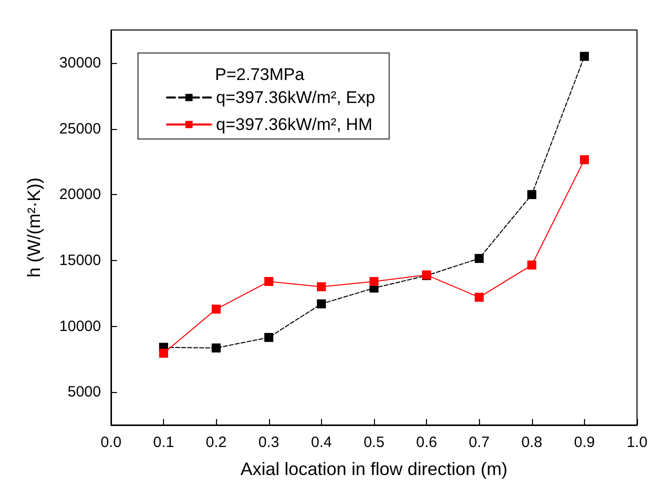  What do you see at coordinates (80, 326) in the screenshot?
I see `y-tick-label: 10000` at bounding box center [80, 326].